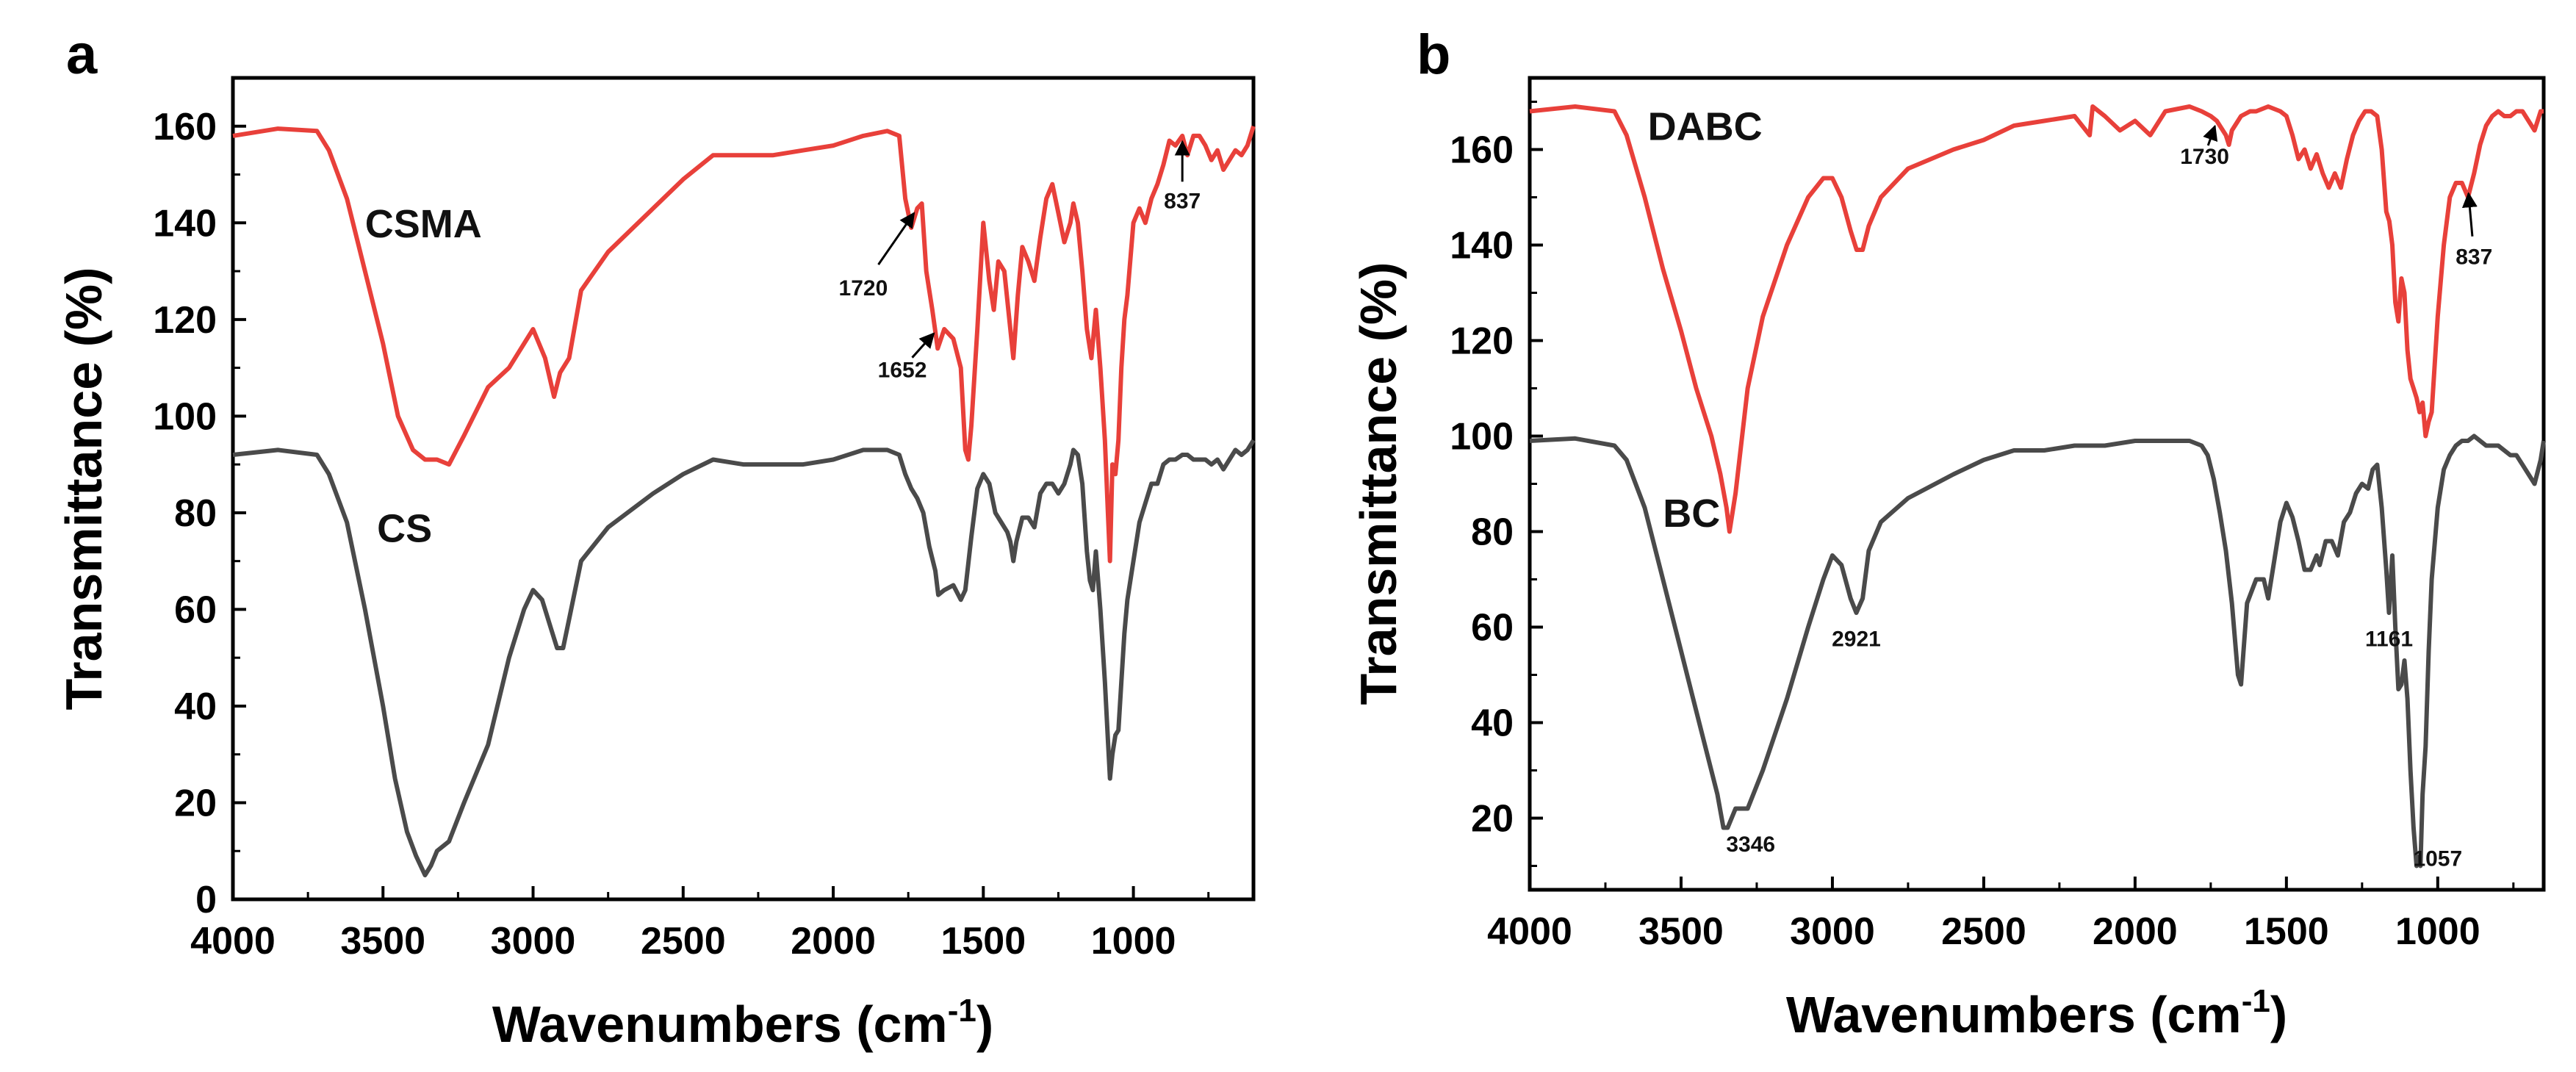  What do you see at coordinates (1133, 941) in the screenshot?
I see `x-tick-label-a-6: 1000` at bounding box center [1133, 941].